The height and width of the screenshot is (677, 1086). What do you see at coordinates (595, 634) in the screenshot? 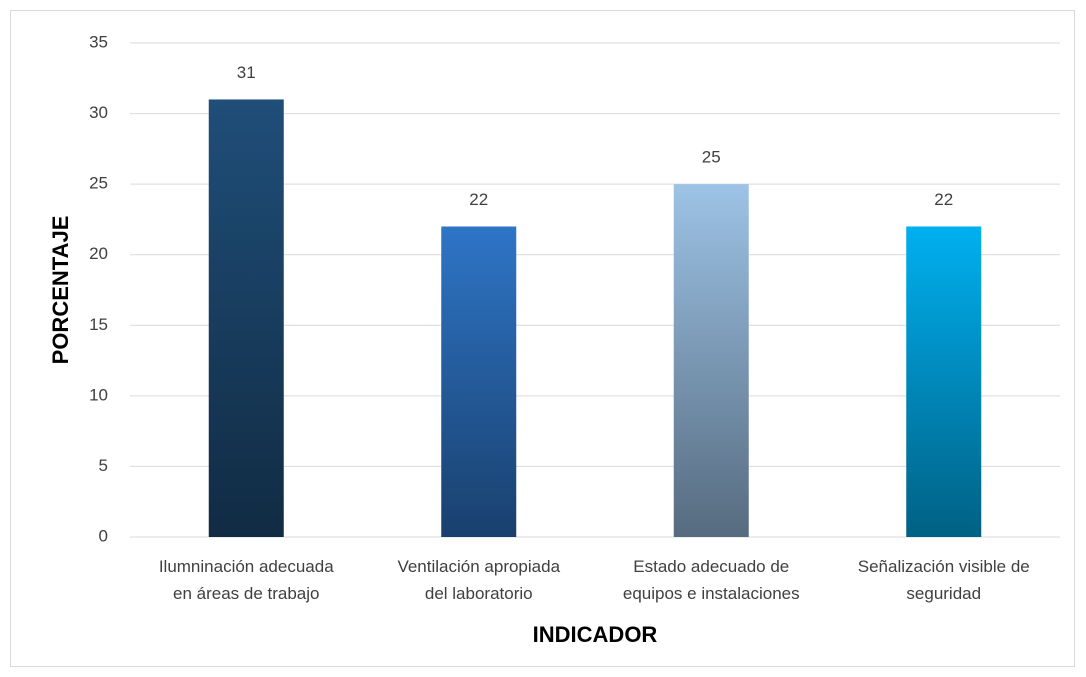
I see `x-axis-title: INDICADOR` at bounding box center [595, 634].